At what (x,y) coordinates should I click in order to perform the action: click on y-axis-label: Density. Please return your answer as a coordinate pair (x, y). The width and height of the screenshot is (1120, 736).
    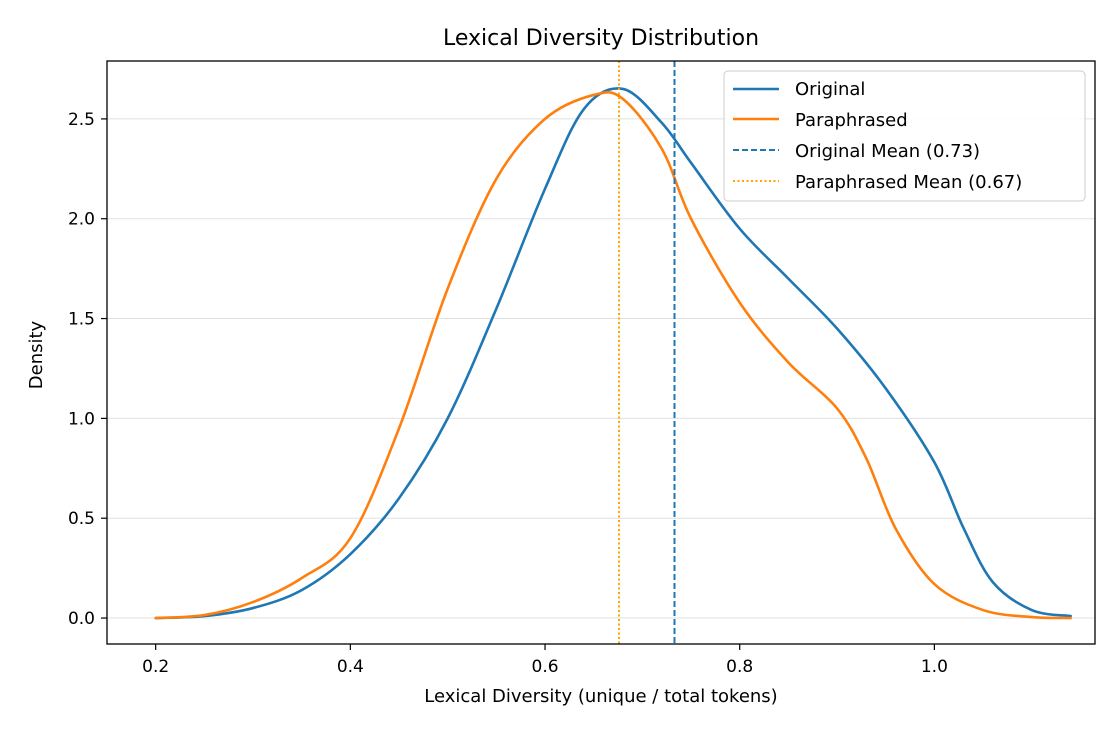
    Looking at the image, I should click on (36, 354).